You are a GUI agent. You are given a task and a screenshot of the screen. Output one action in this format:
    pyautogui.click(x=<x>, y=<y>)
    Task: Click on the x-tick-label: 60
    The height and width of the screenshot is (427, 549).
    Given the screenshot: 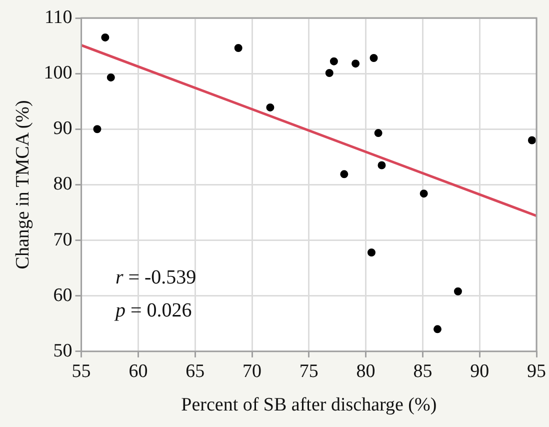 What is the action you would take?
    pyautogui.click(x=138, y=371)
    